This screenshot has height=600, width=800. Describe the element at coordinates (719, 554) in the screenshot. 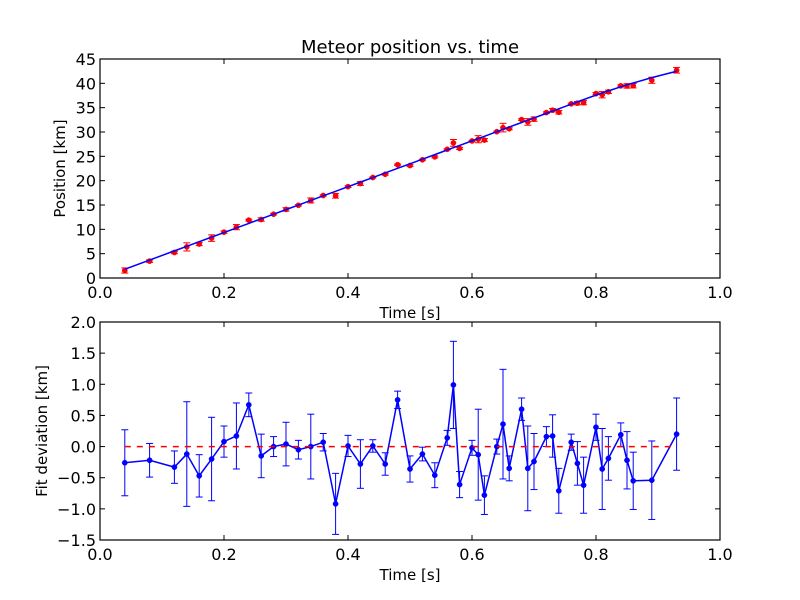

I see `deviation-x-tick-label: 1.0` at that location.